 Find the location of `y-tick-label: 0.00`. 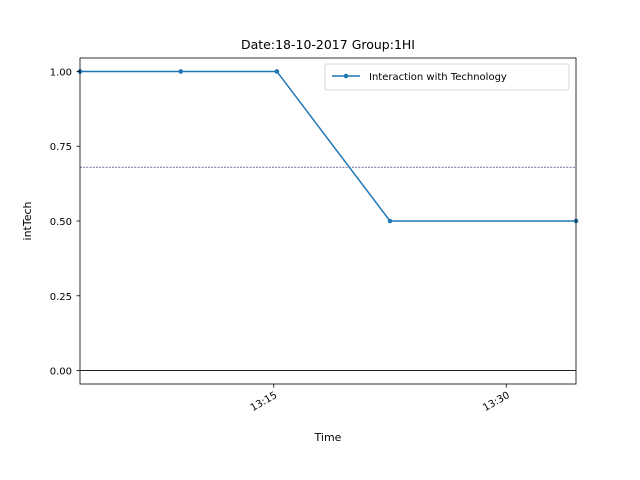

y-tick-label: 0.00 is located at coordinates (61, 372).